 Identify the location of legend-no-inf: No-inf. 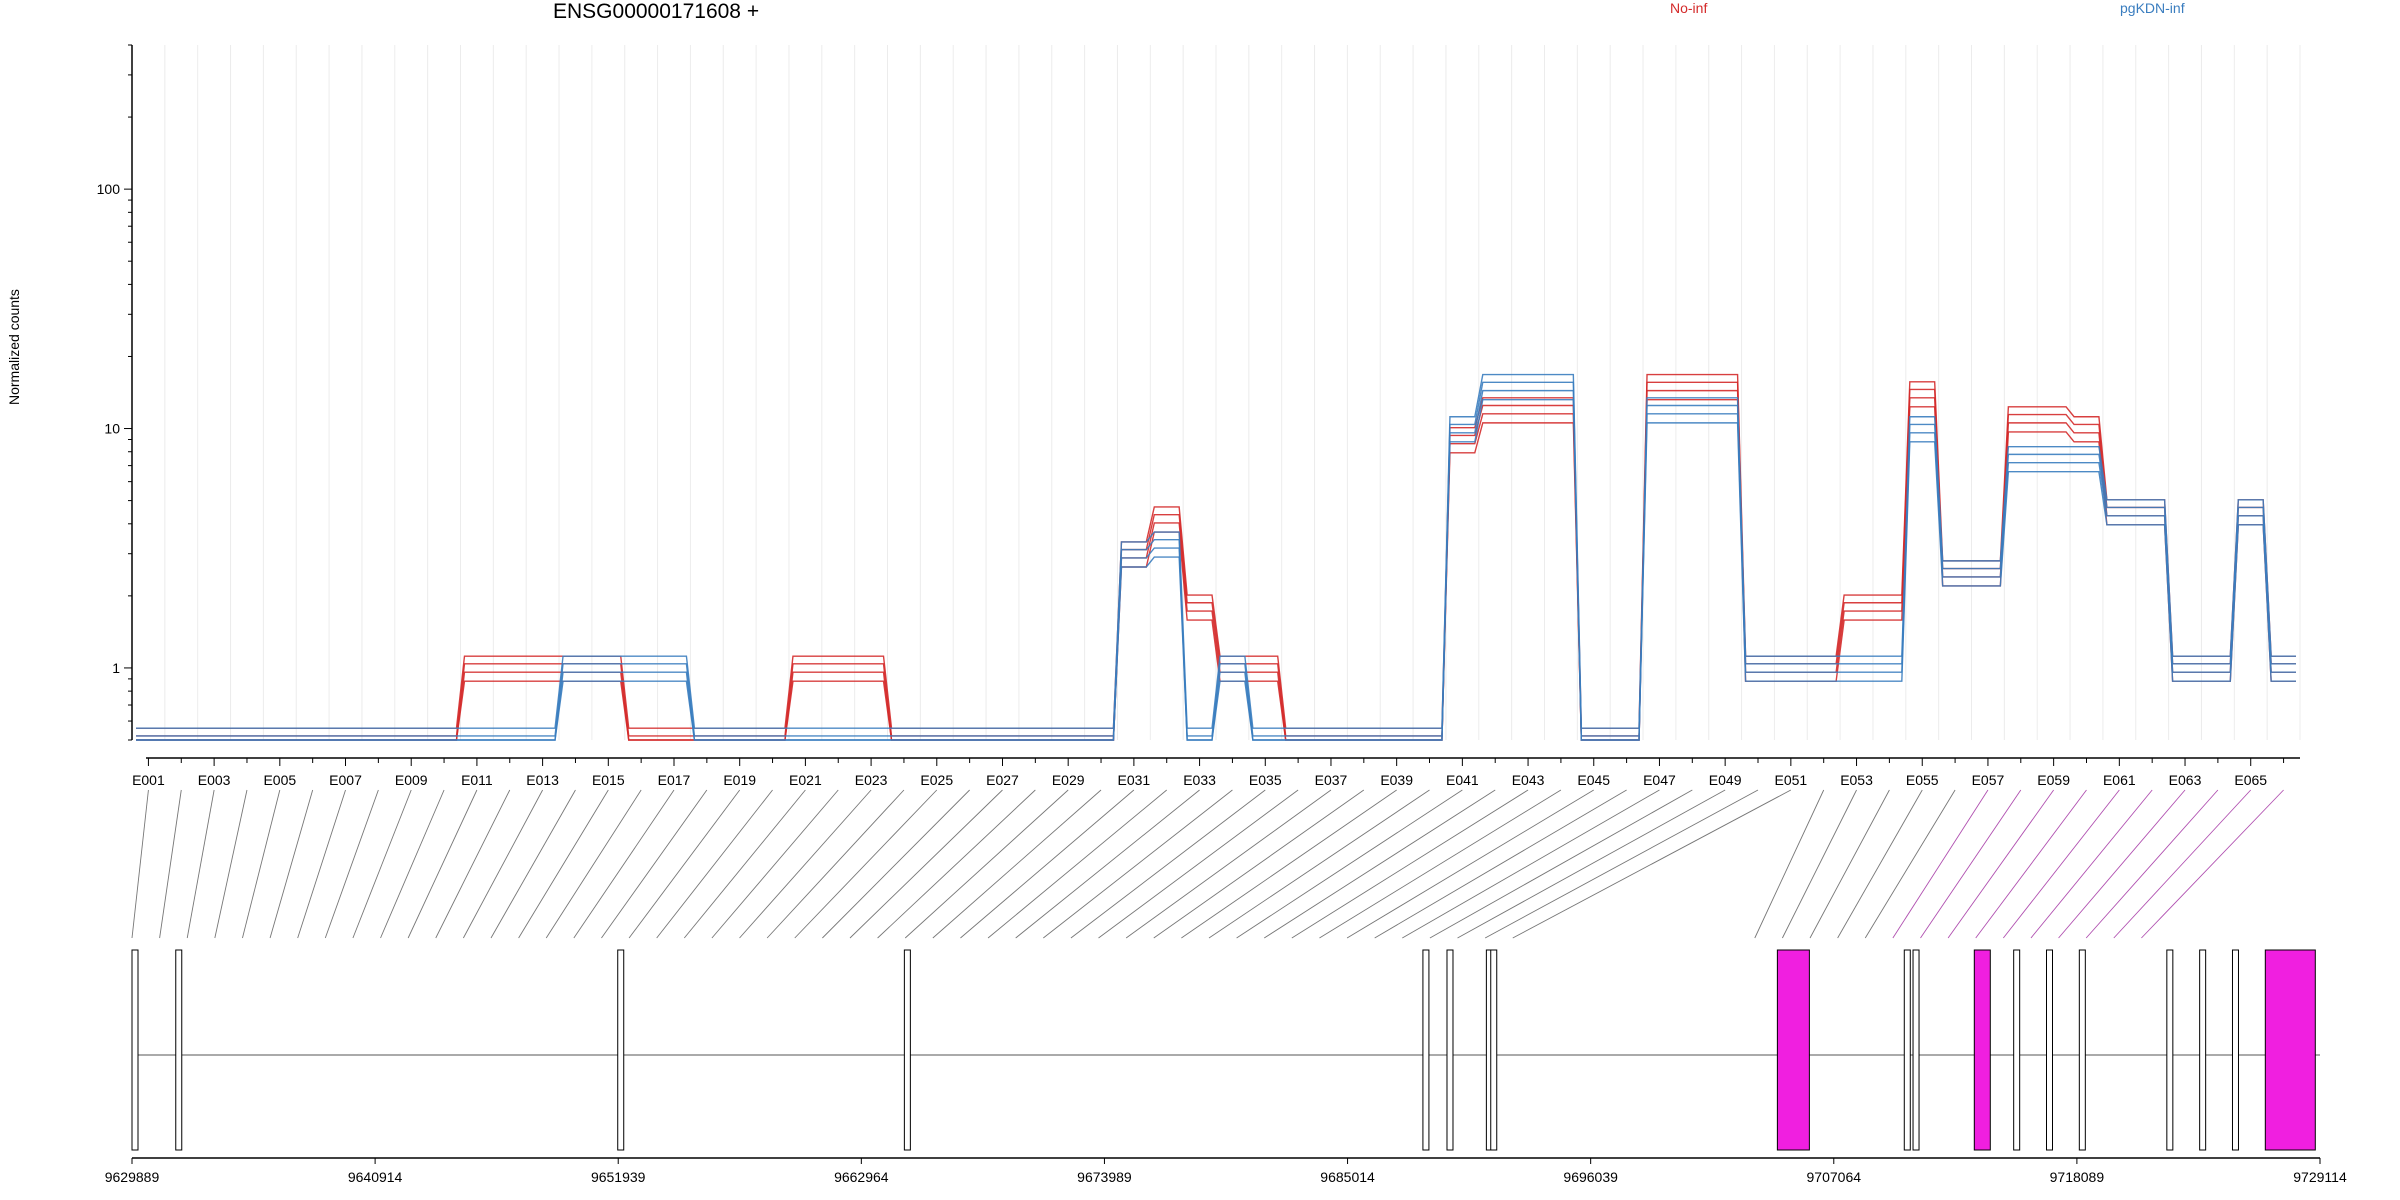
(1689, 8).